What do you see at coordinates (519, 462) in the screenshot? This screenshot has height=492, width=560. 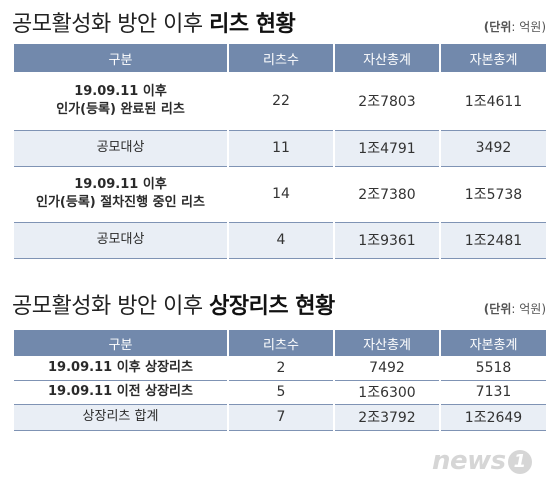 I see `logo-mark: 1` at bounding box center [519, 462].